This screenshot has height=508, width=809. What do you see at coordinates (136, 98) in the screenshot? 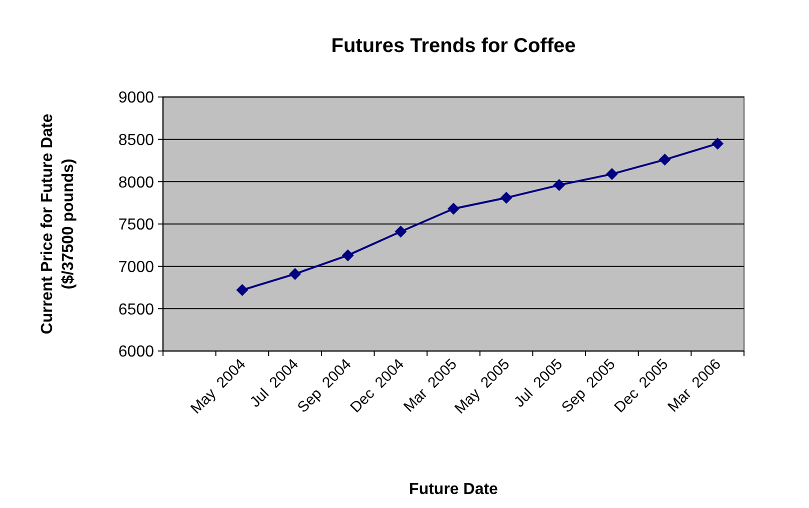
I see `y-tick-label: 9000` at bounding box center [136, 98].